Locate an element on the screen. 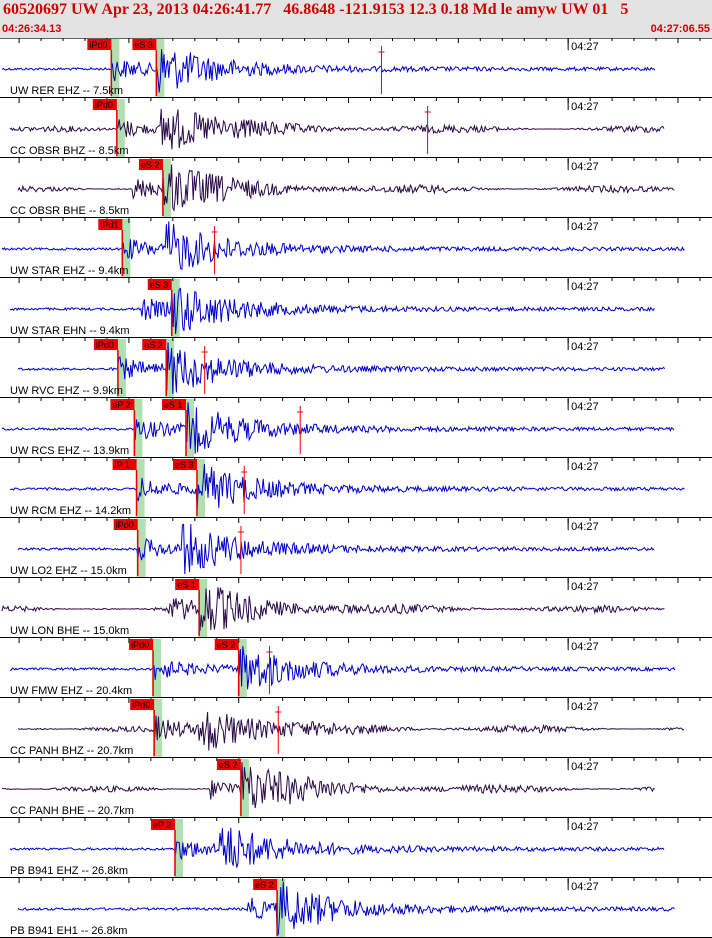 This screenshot has height=938, width=712. trace-panel: 04:27 iPd1 UW STAR EHZ -- 9.4km is located at coordinates (351, 247).